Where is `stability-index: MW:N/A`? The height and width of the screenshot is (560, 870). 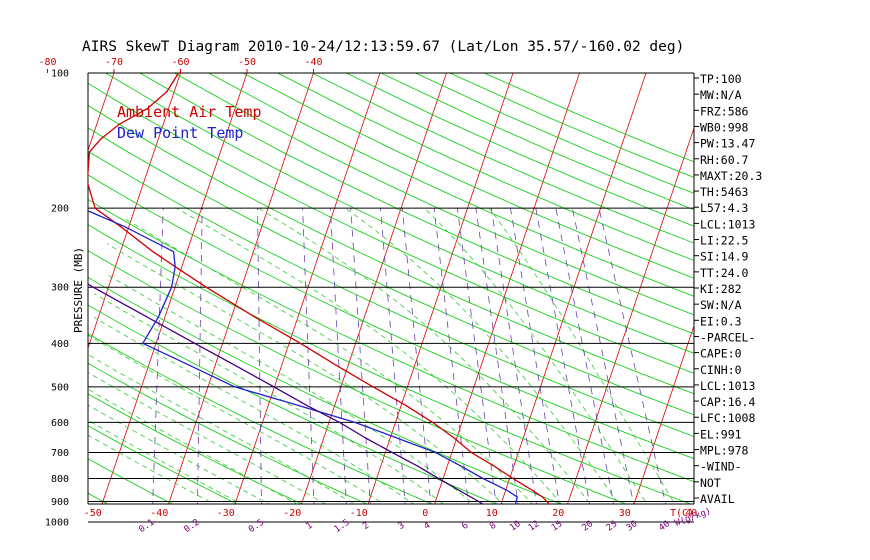
stability-index: MW:N/A is located at coordinates (721, 95).